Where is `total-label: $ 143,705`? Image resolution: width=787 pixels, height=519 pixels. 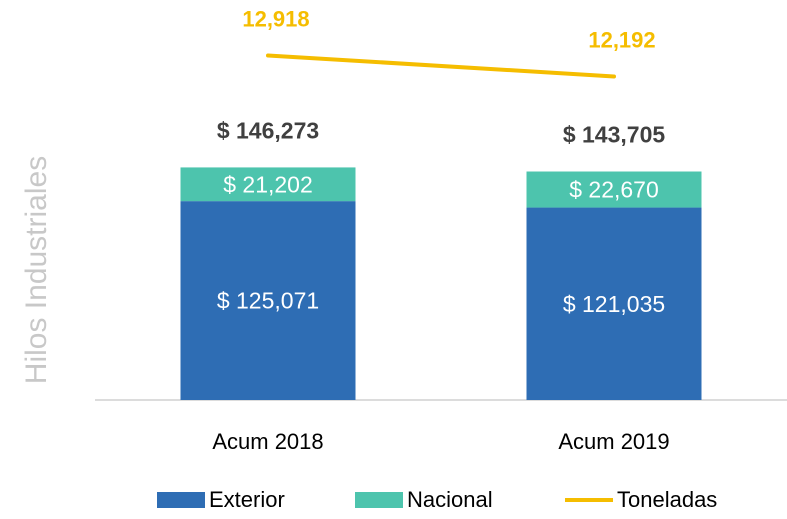
total-label: $ 143,705 is located at coordinates (614, 135).